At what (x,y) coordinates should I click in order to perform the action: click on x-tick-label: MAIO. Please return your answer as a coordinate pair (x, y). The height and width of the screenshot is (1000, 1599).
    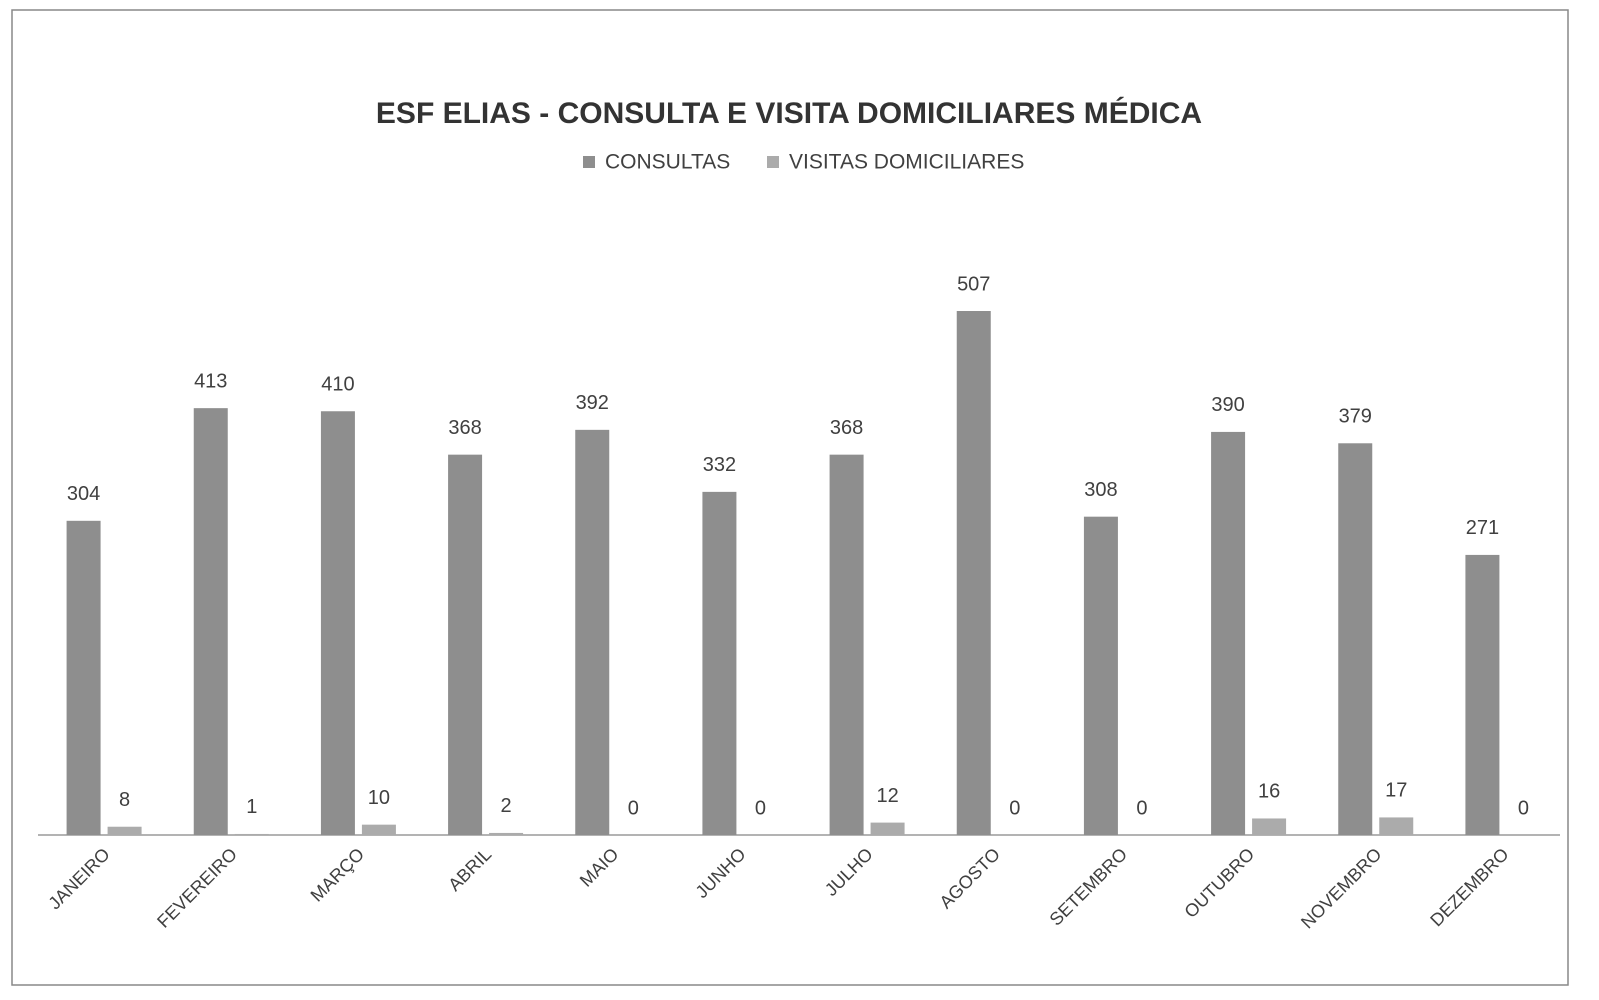
    Looking at the image, I should click on (599, 867).